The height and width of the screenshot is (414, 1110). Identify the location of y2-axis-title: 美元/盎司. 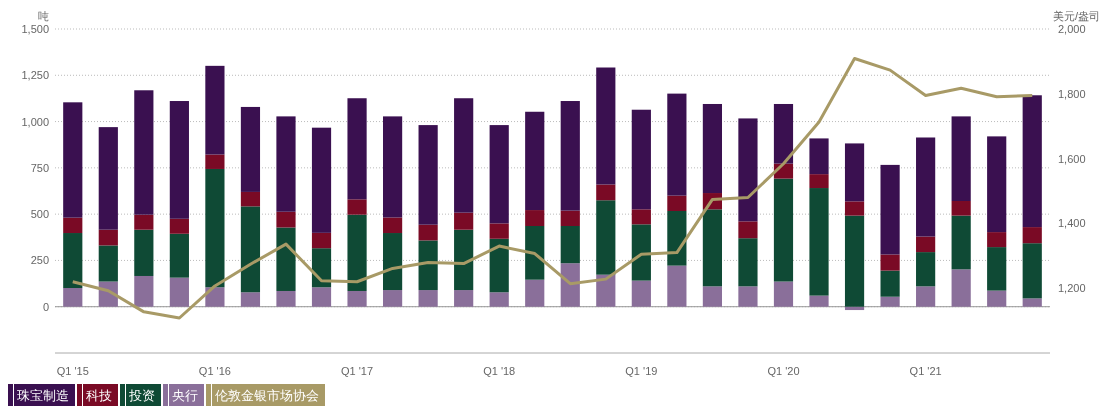
(1076, 16).